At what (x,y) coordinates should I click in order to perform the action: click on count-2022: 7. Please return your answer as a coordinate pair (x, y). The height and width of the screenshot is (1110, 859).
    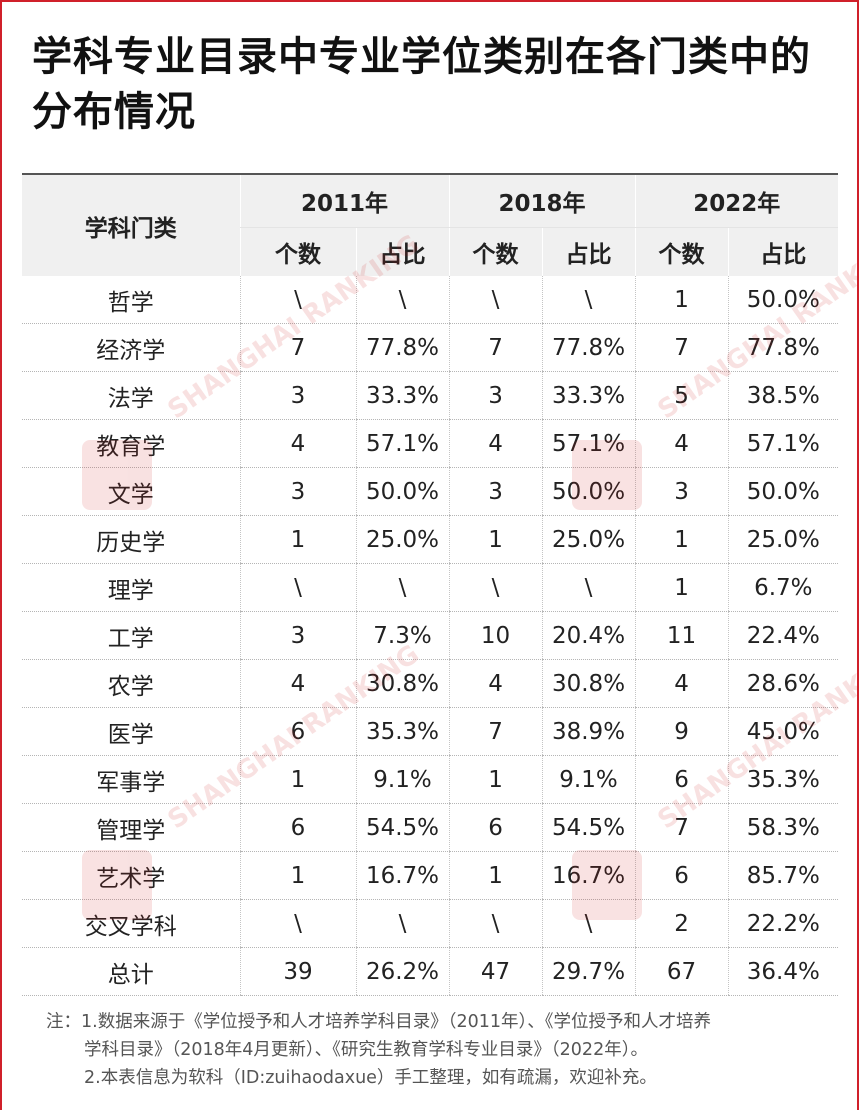
    Looking at the image, I should click on (681, 827).